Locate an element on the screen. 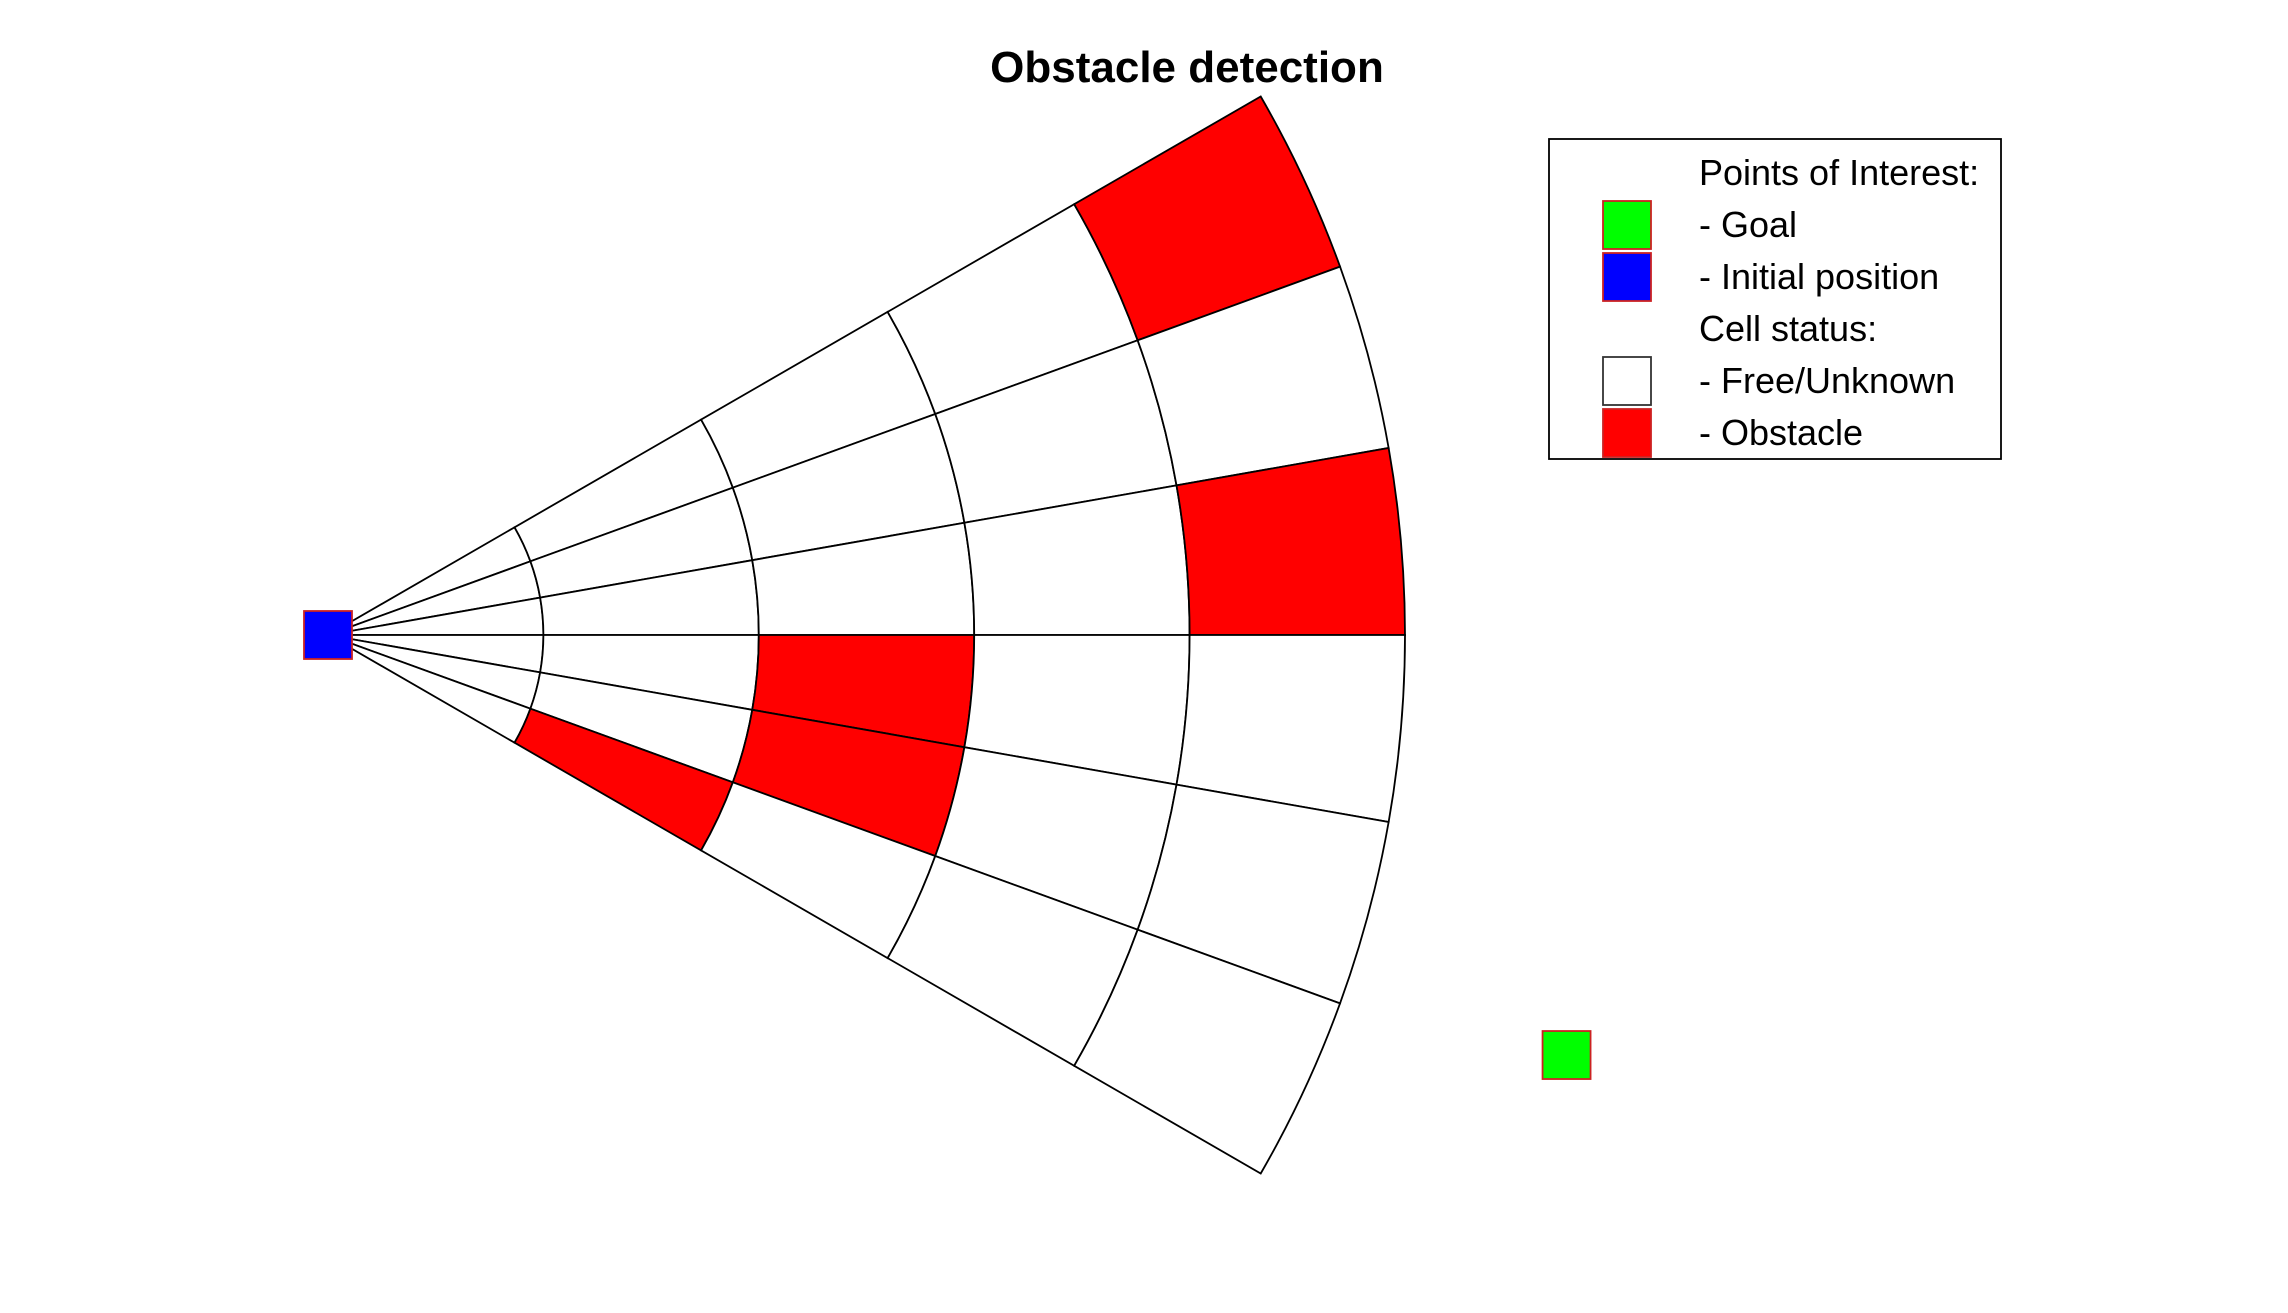 Image resolution: width=2288 pixels, height=1313 pixels. goal-marker is located at coordinates (1566, 1055).